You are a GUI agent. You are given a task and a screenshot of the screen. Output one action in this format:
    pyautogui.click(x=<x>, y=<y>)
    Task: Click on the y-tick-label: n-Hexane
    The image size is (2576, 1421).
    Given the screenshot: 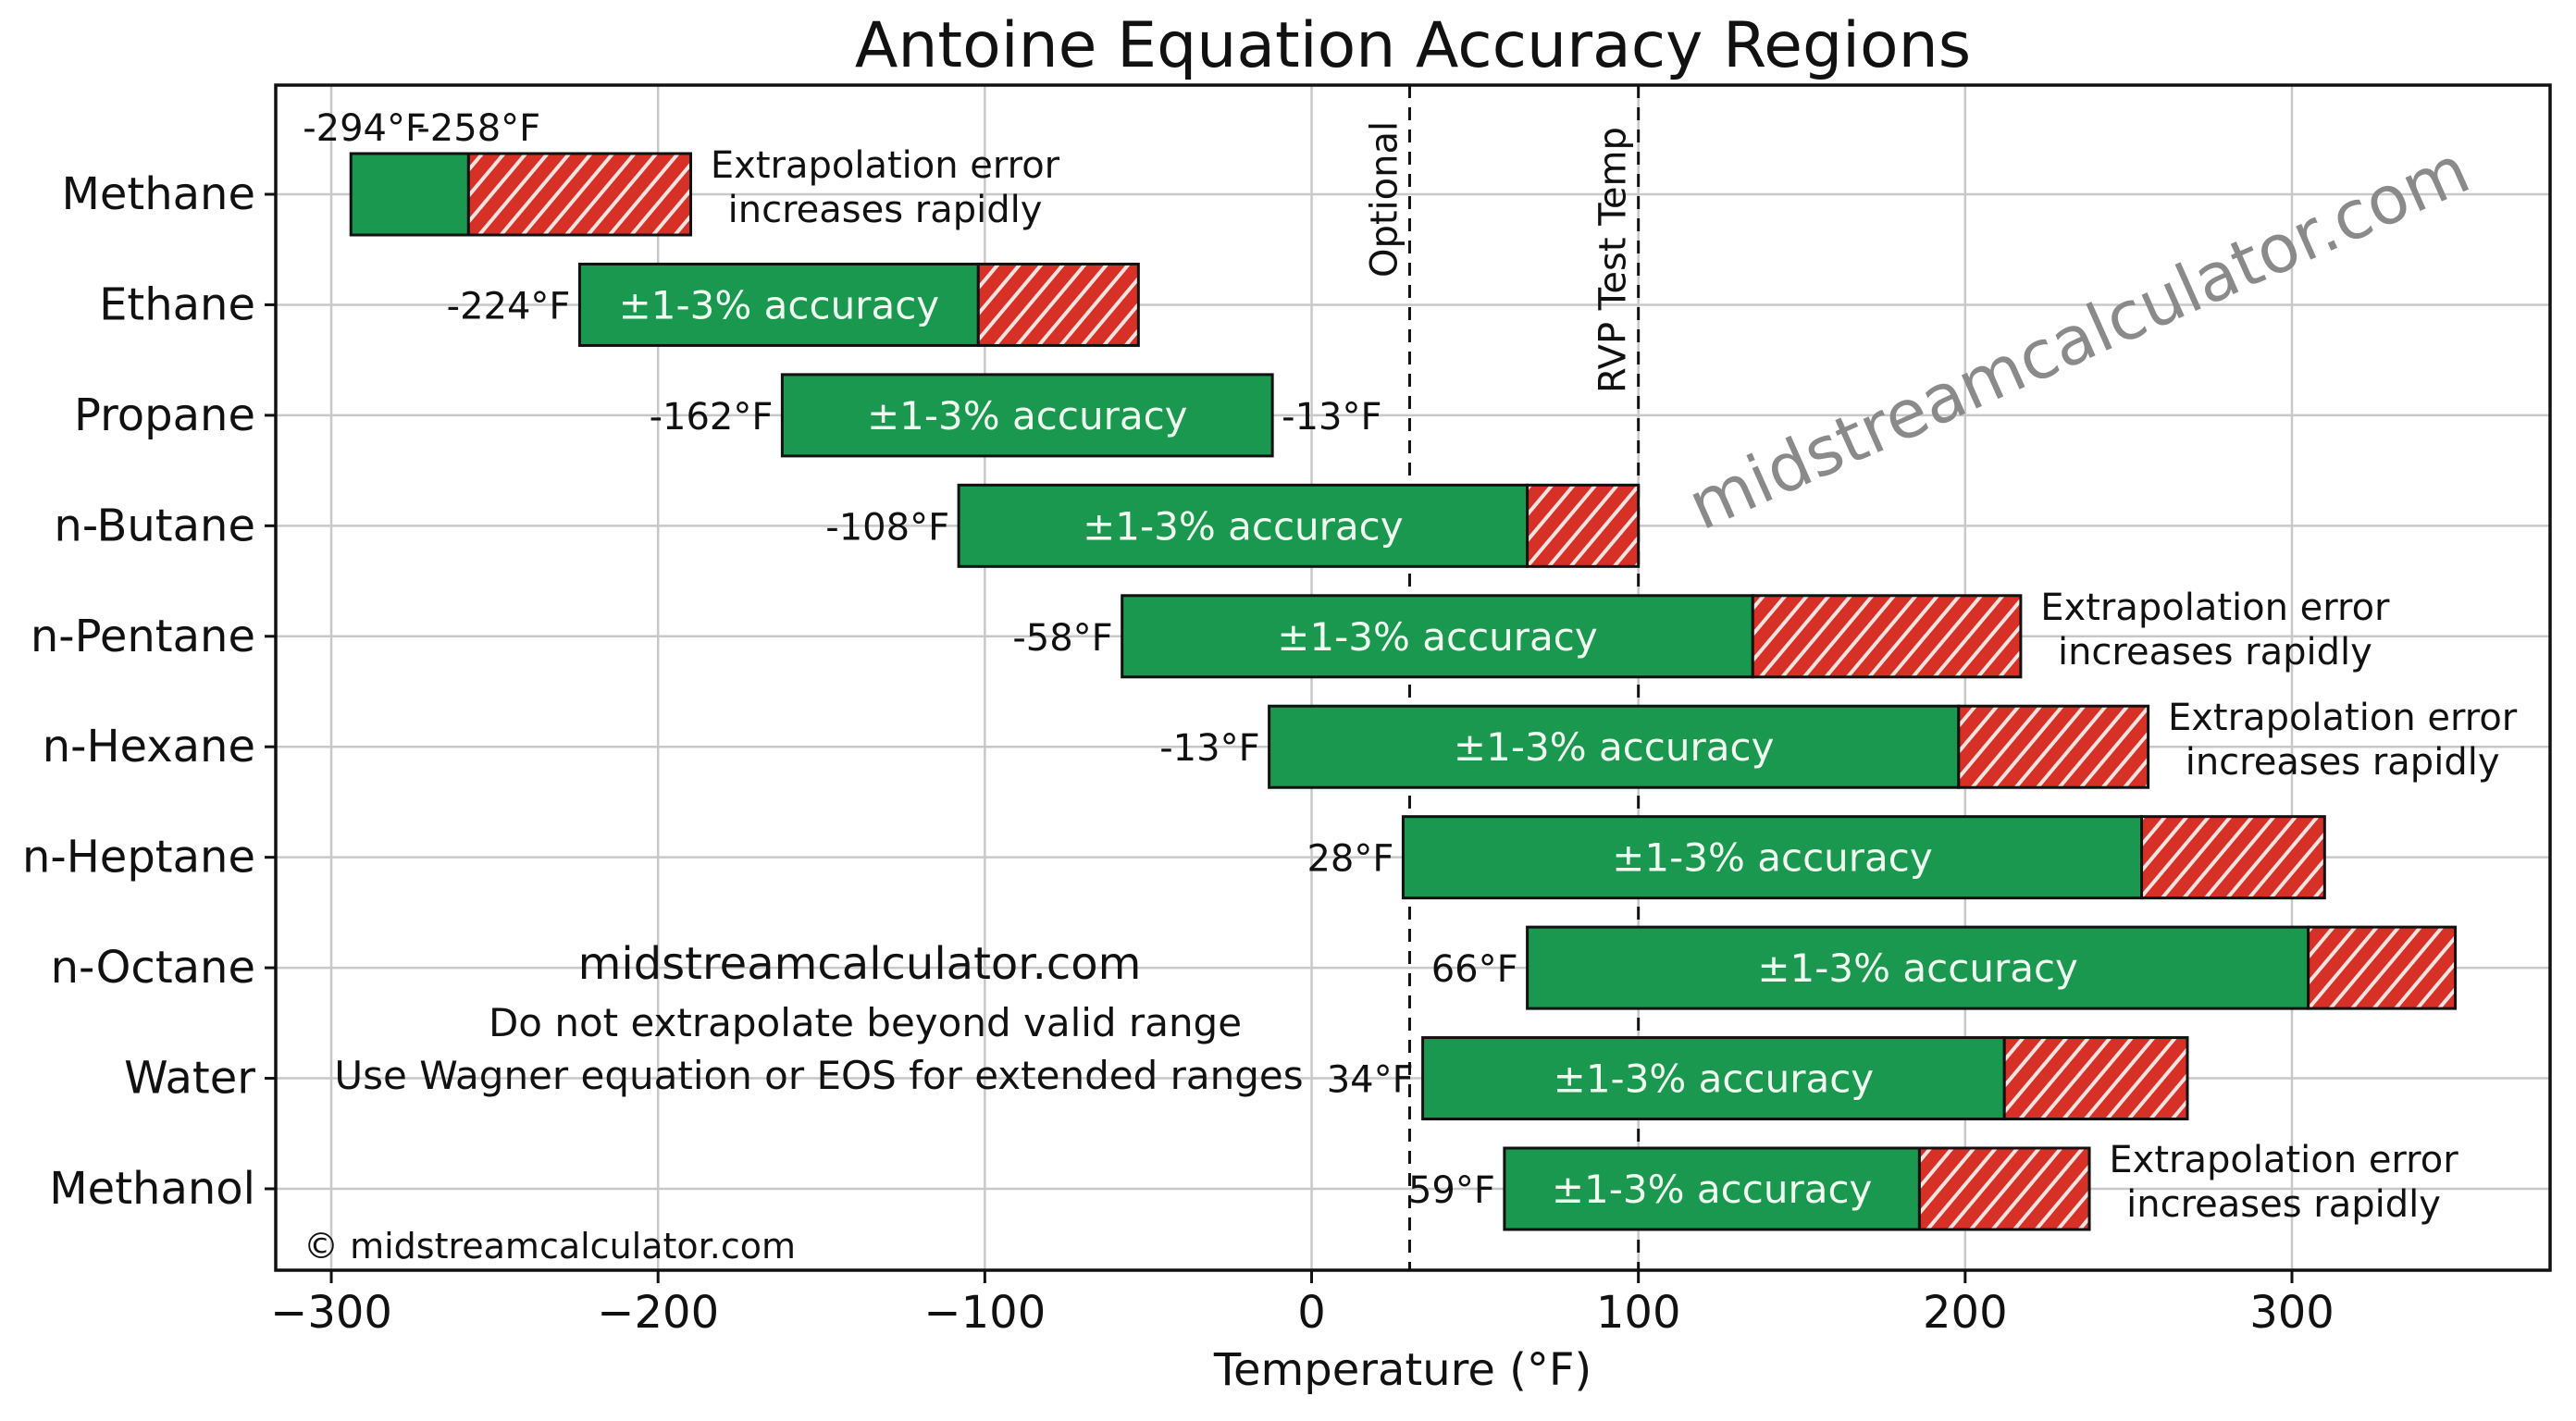 What is the action you would take?
    pyautogui.click(x=149, y=747)
    